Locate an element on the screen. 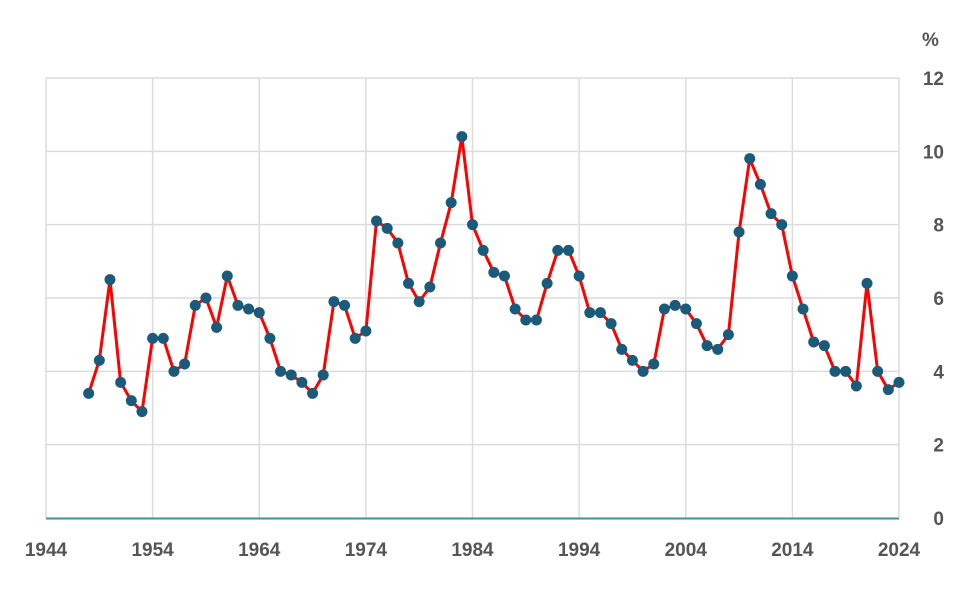  y-axis-tick-labels: 0 2 4 6 8 10 12 is located at coordinates (934, 299).